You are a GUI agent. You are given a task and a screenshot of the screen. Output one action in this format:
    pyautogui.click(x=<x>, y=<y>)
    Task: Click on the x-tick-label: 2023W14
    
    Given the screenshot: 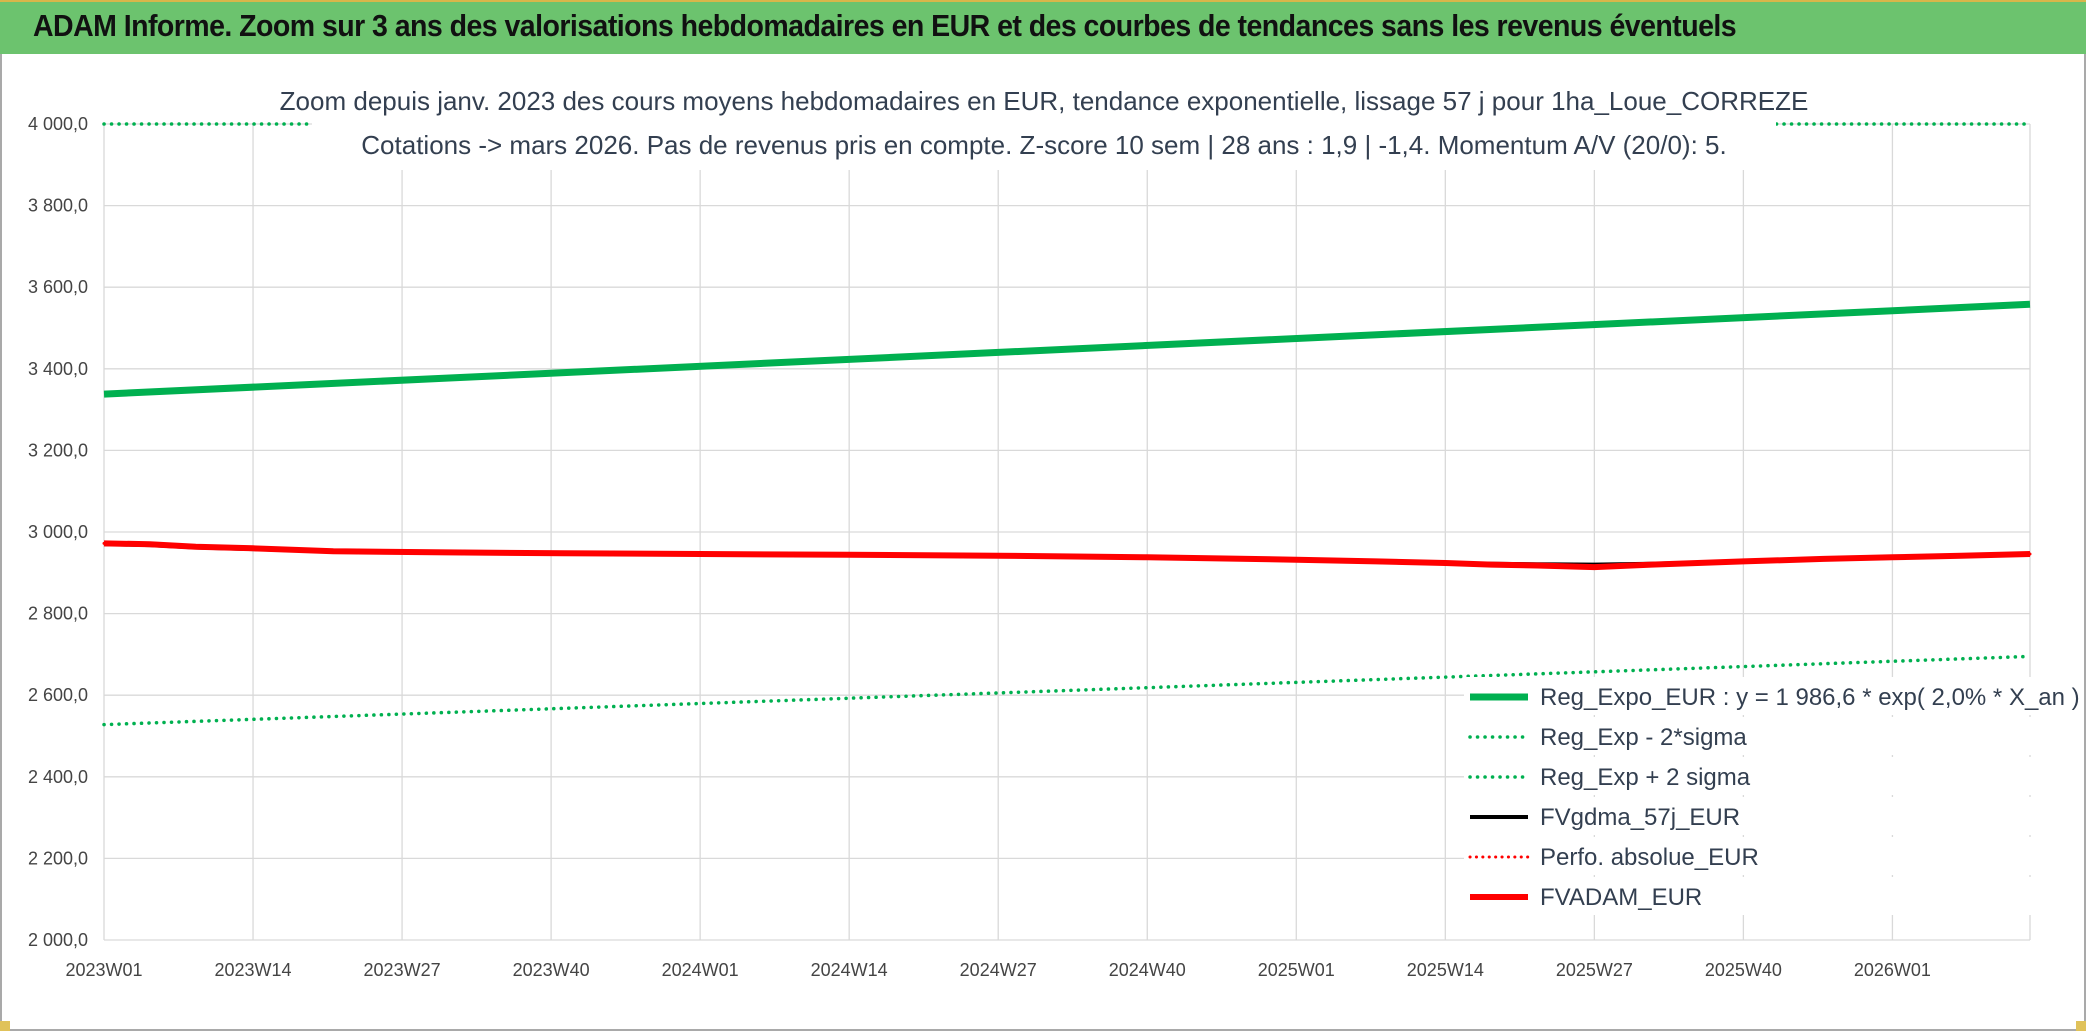 What is the action you would take?
    pyautogui.click(x=253, y=970)
    